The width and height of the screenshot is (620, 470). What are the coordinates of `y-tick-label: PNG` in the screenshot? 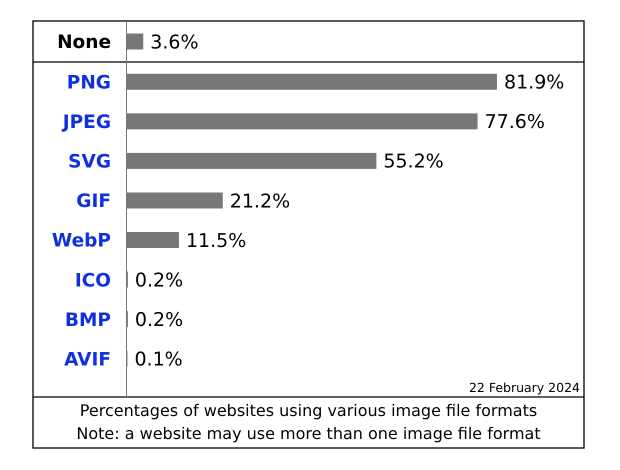 It's located at (88, 83).